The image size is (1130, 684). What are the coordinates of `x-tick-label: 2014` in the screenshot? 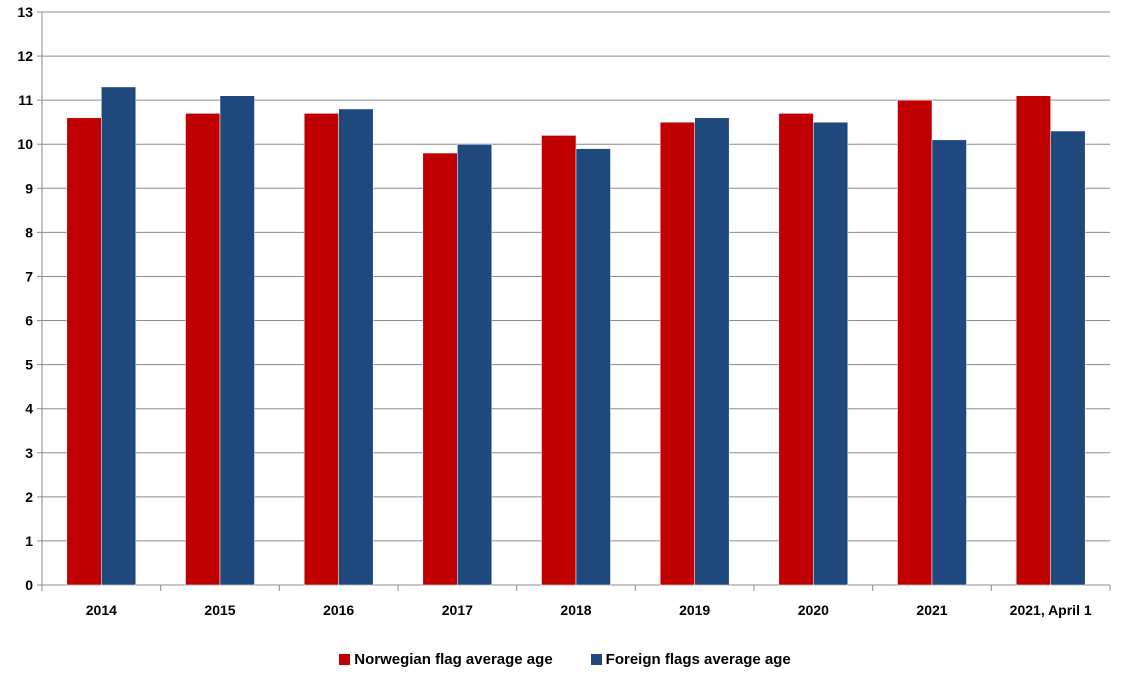 It's located at (101, 610).